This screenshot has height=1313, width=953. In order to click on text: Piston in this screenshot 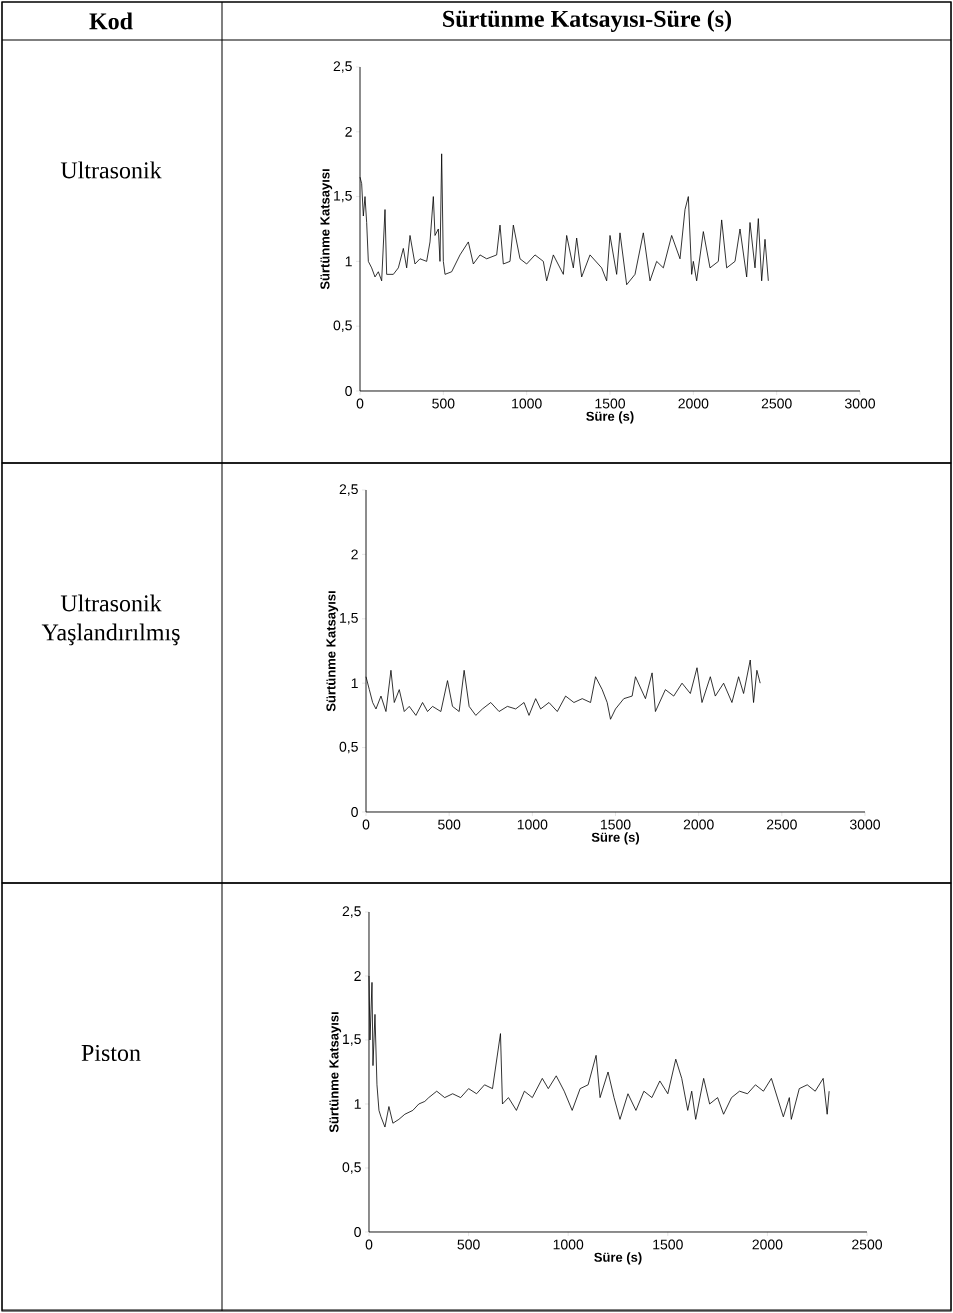, I will do `click(111, 1053)`.